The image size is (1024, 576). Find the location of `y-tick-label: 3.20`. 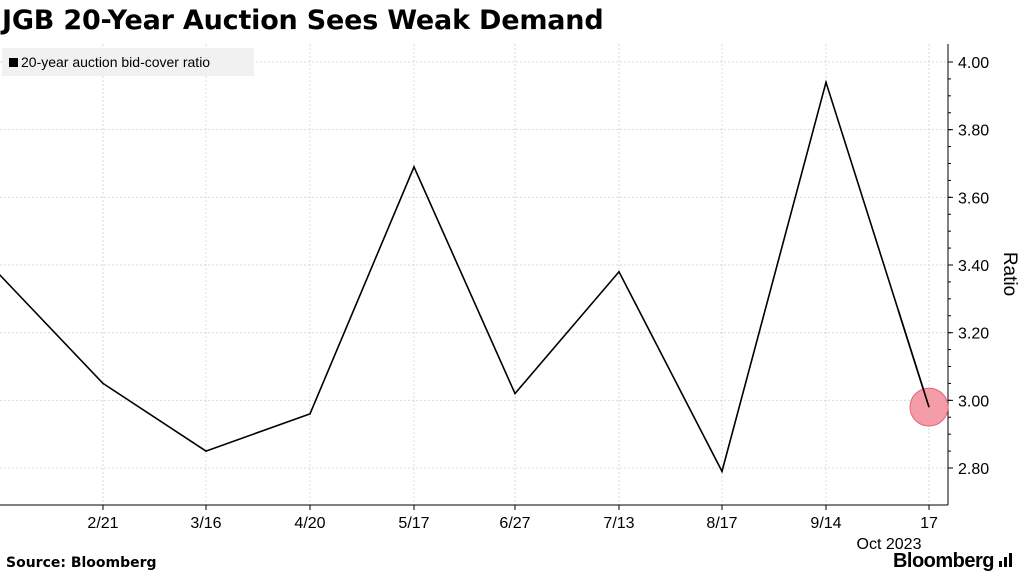

y-tick-label: 3.20 is located at coordinates (973, 334).